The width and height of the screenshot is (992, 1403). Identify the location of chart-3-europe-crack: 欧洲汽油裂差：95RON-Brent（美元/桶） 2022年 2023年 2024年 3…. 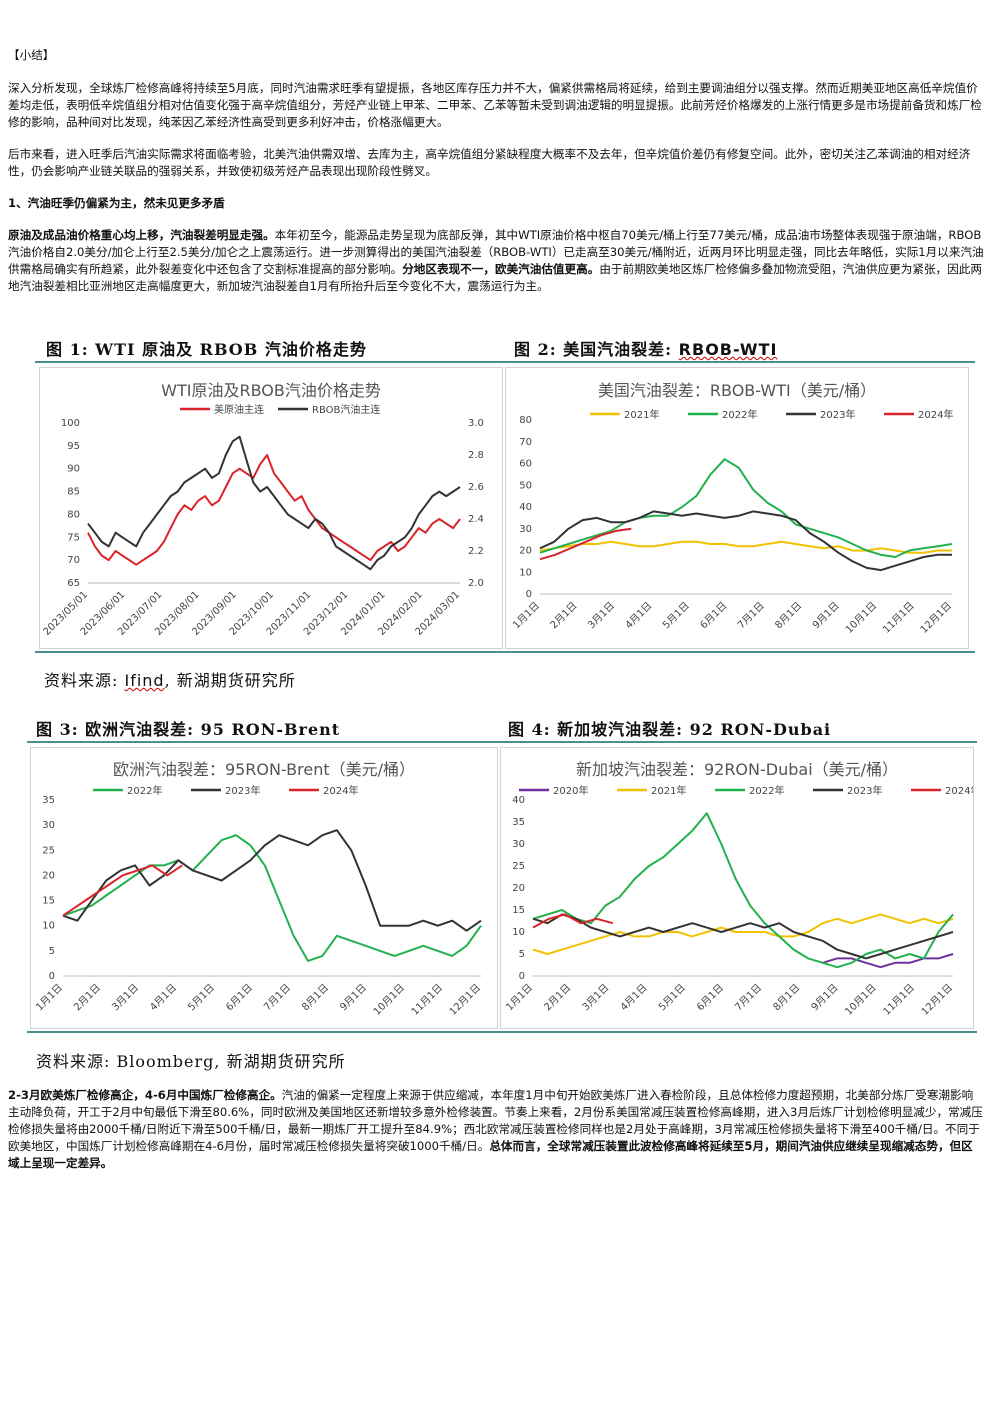
(258, 889).